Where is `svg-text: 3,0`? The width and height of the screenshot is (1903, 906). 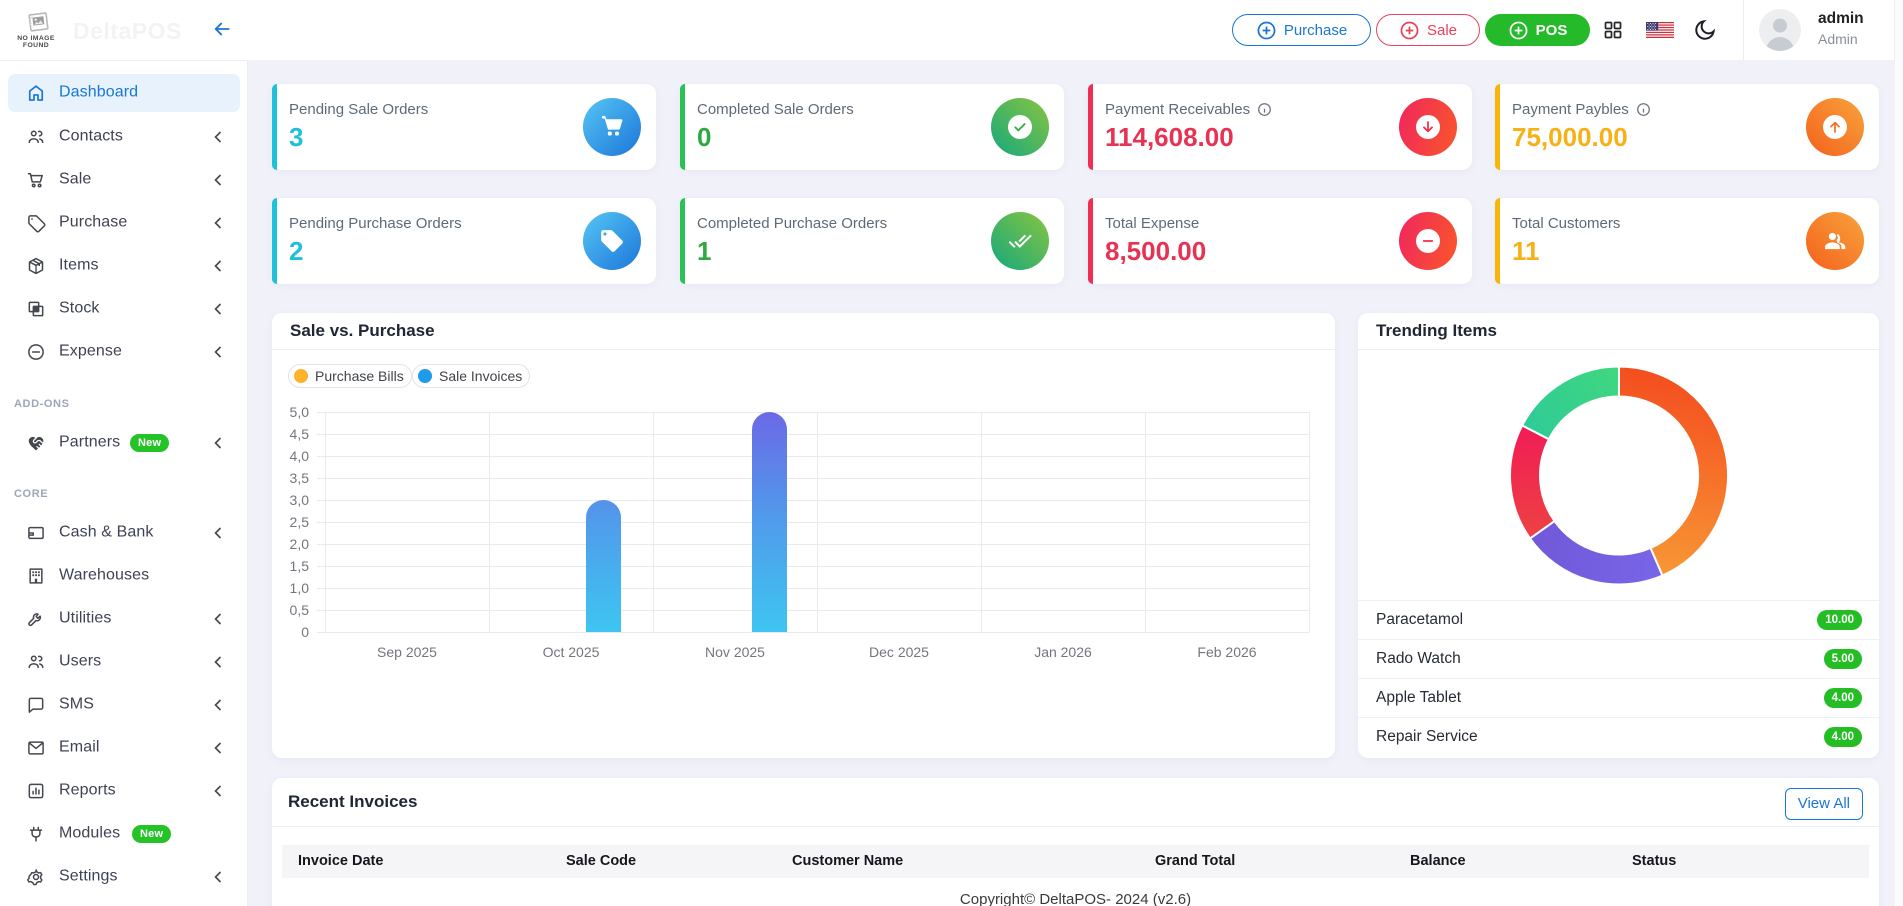 svg-text: 3,0 is located at coordinates (300, 500).